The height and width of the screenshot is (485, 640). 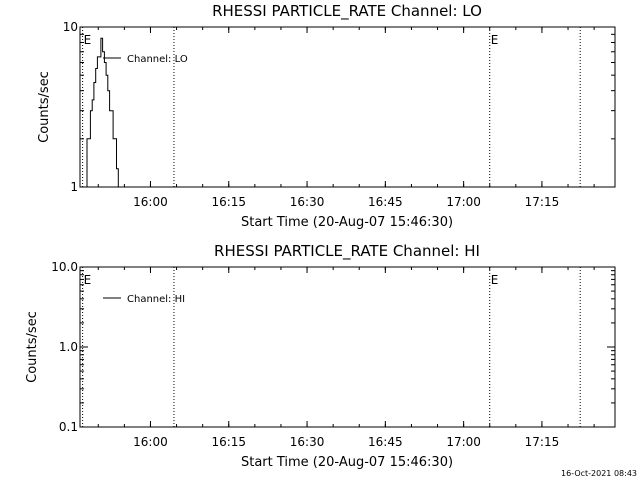 What do you see at coordinates (599, 473) in the screenshot?
I see `footer-timestamp: 16-Oct-2021 08:43` at bounding box center [599, 473].